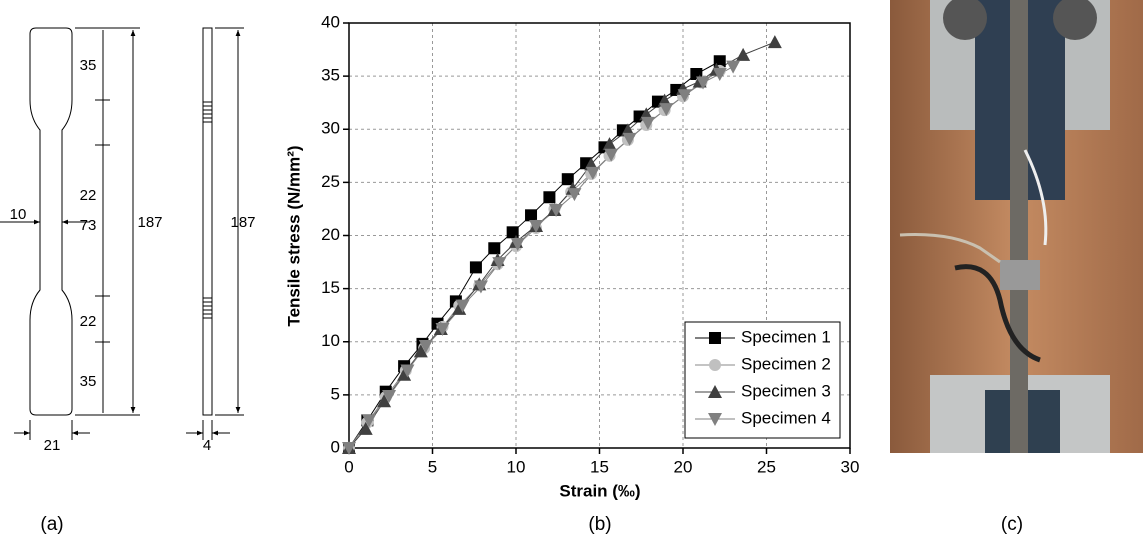  Describe the element at coordinates (335, 393) in the screenshot. I see `y-tick-label: 5` at that location.